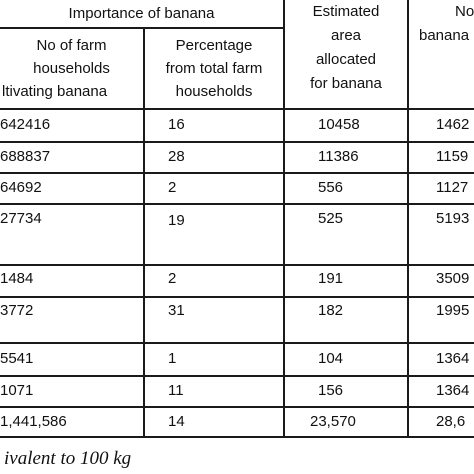 The image size is (474, 474). I want to click on cell-area-2: 11386, so click(338, 156).